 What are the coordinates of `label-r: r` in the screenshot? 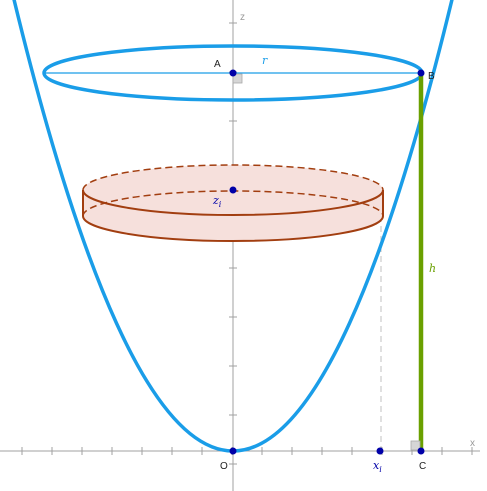 It's located at (265, 60).